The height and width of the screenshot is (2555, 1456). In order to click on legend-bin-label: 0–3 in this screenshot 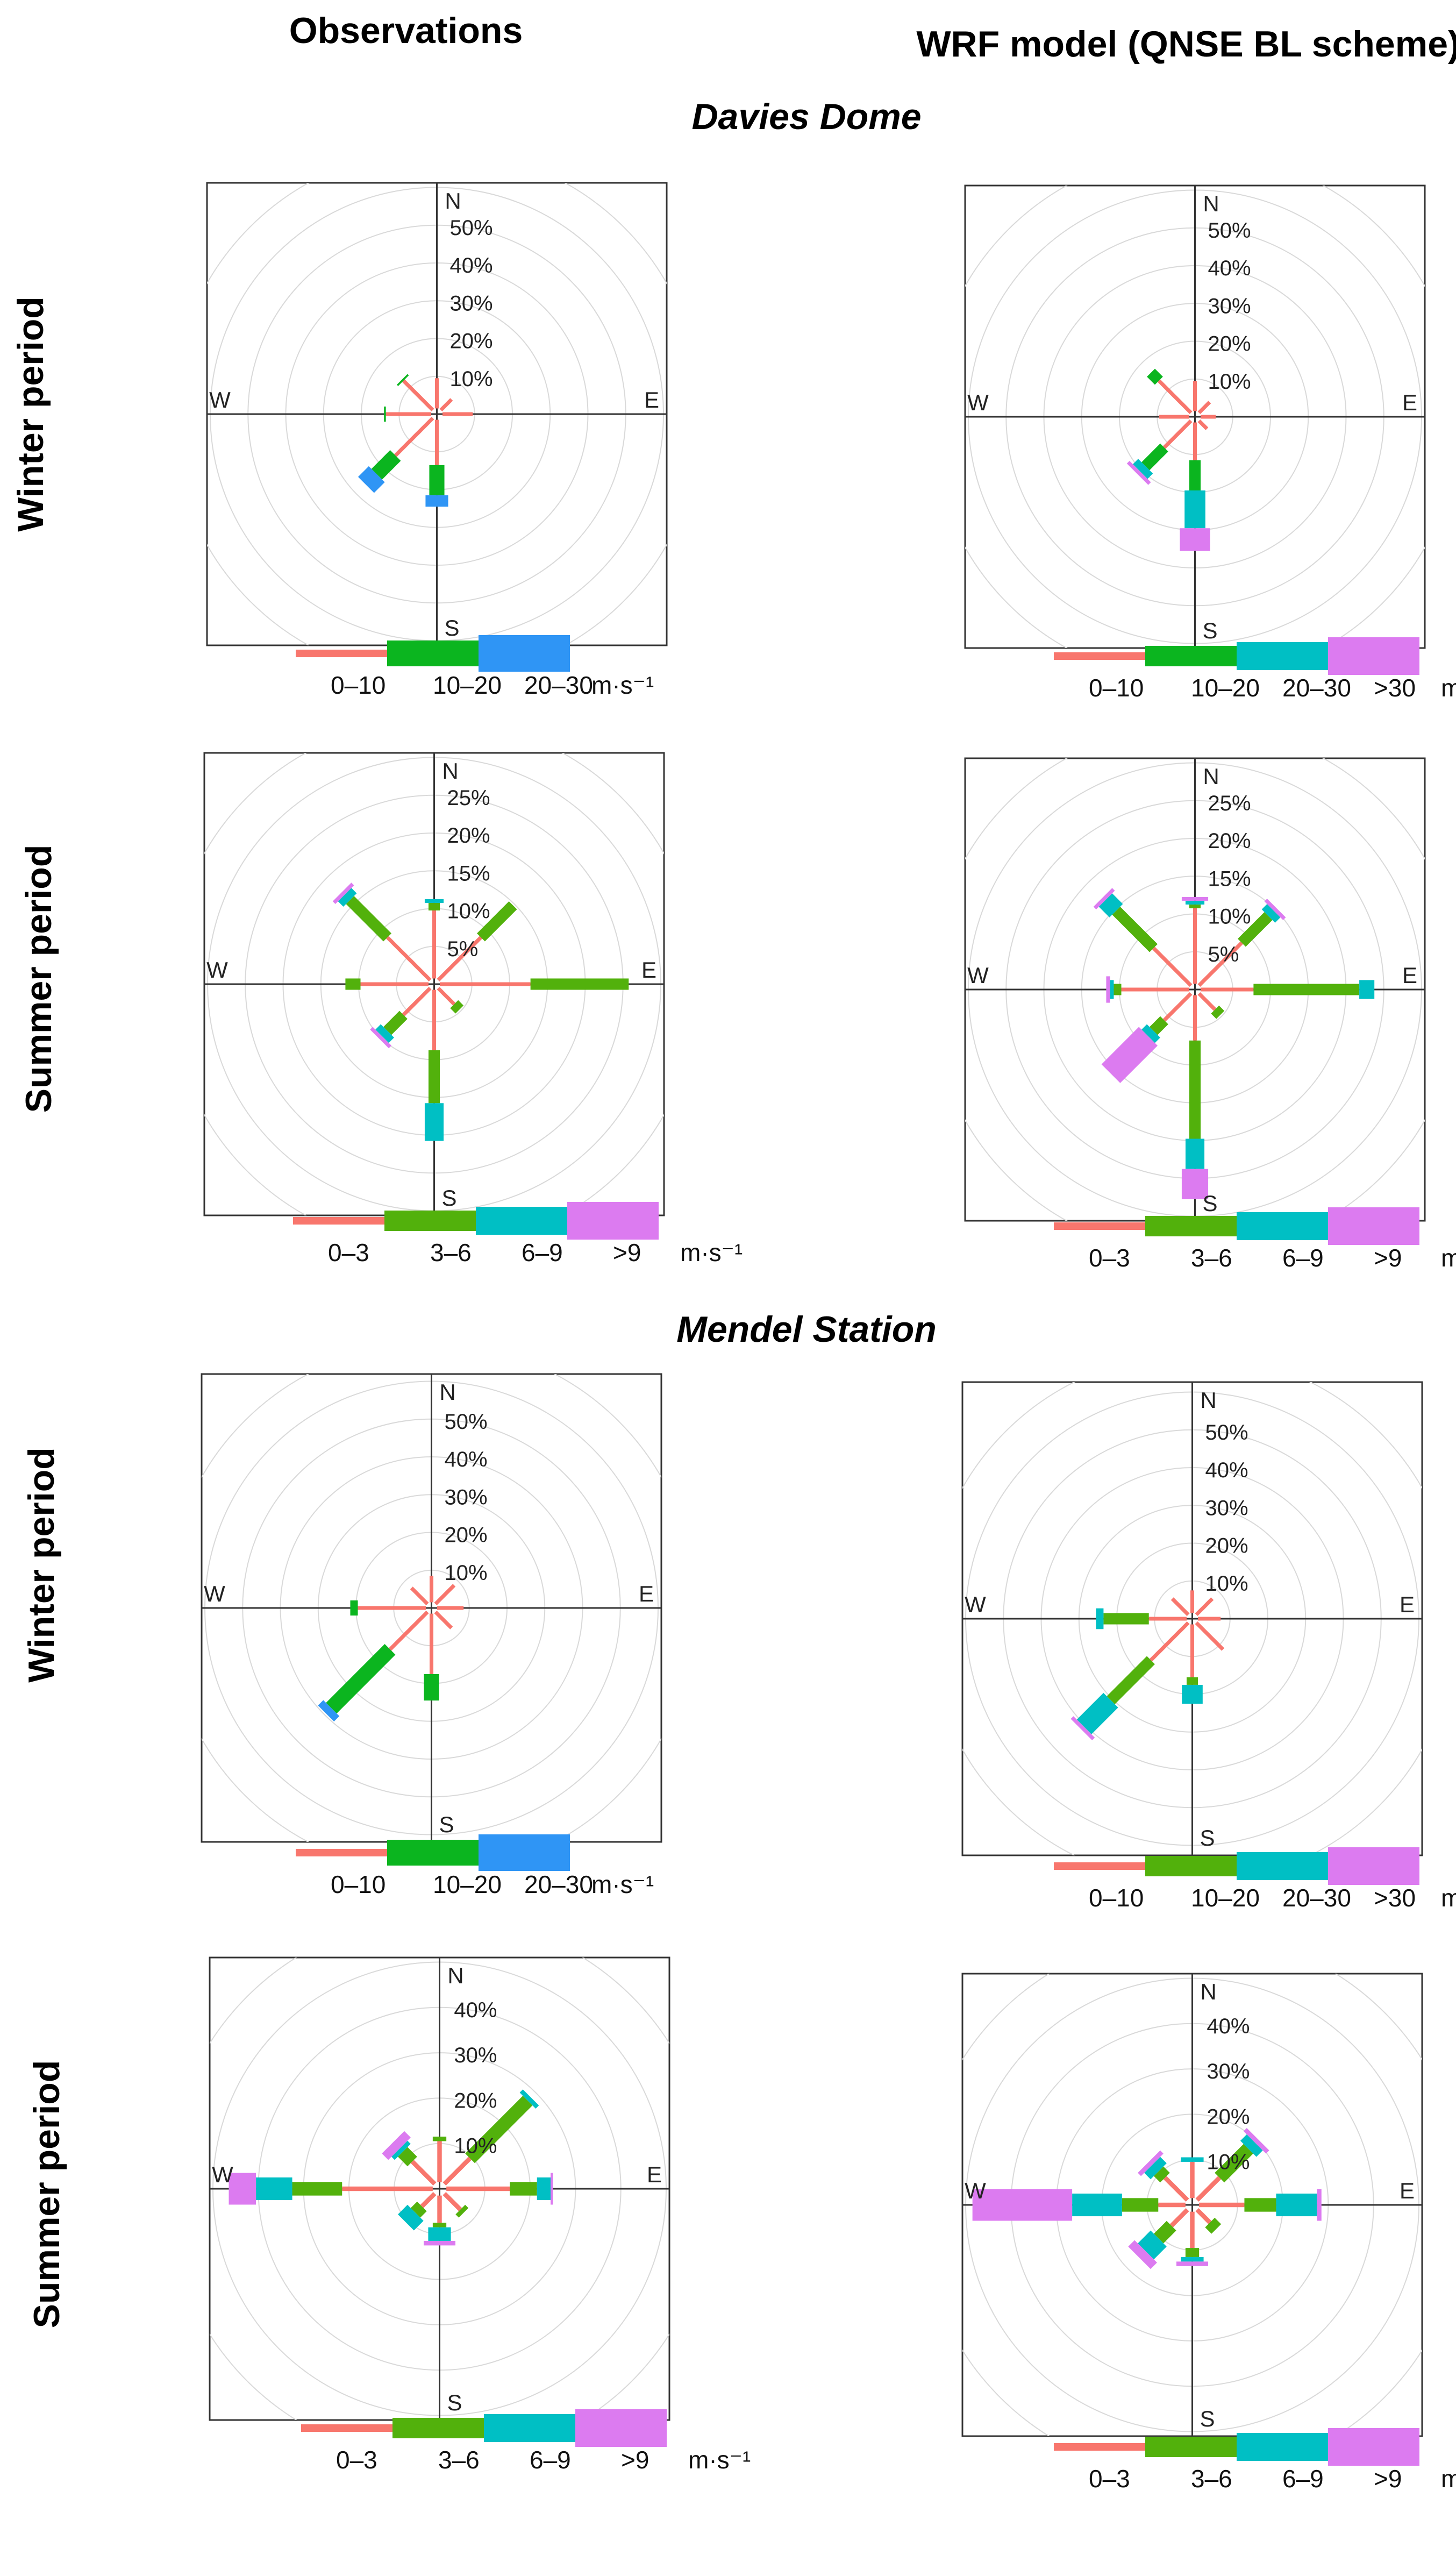, I will do `click(348, 1253)`.